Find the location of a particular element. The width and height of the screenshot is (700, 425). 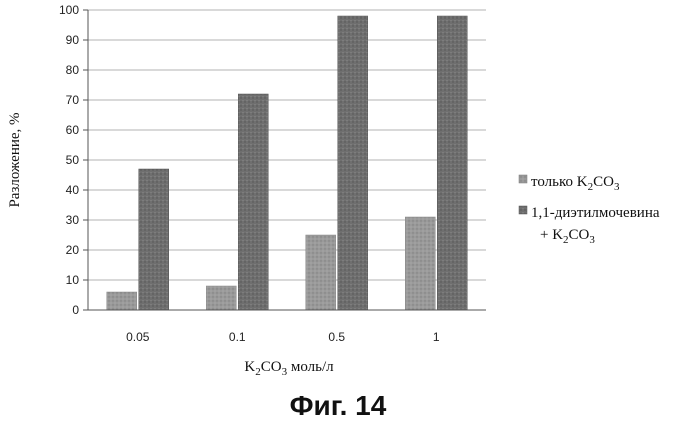

x-tick-label: 0.5 is located at coordinates (336, 337).